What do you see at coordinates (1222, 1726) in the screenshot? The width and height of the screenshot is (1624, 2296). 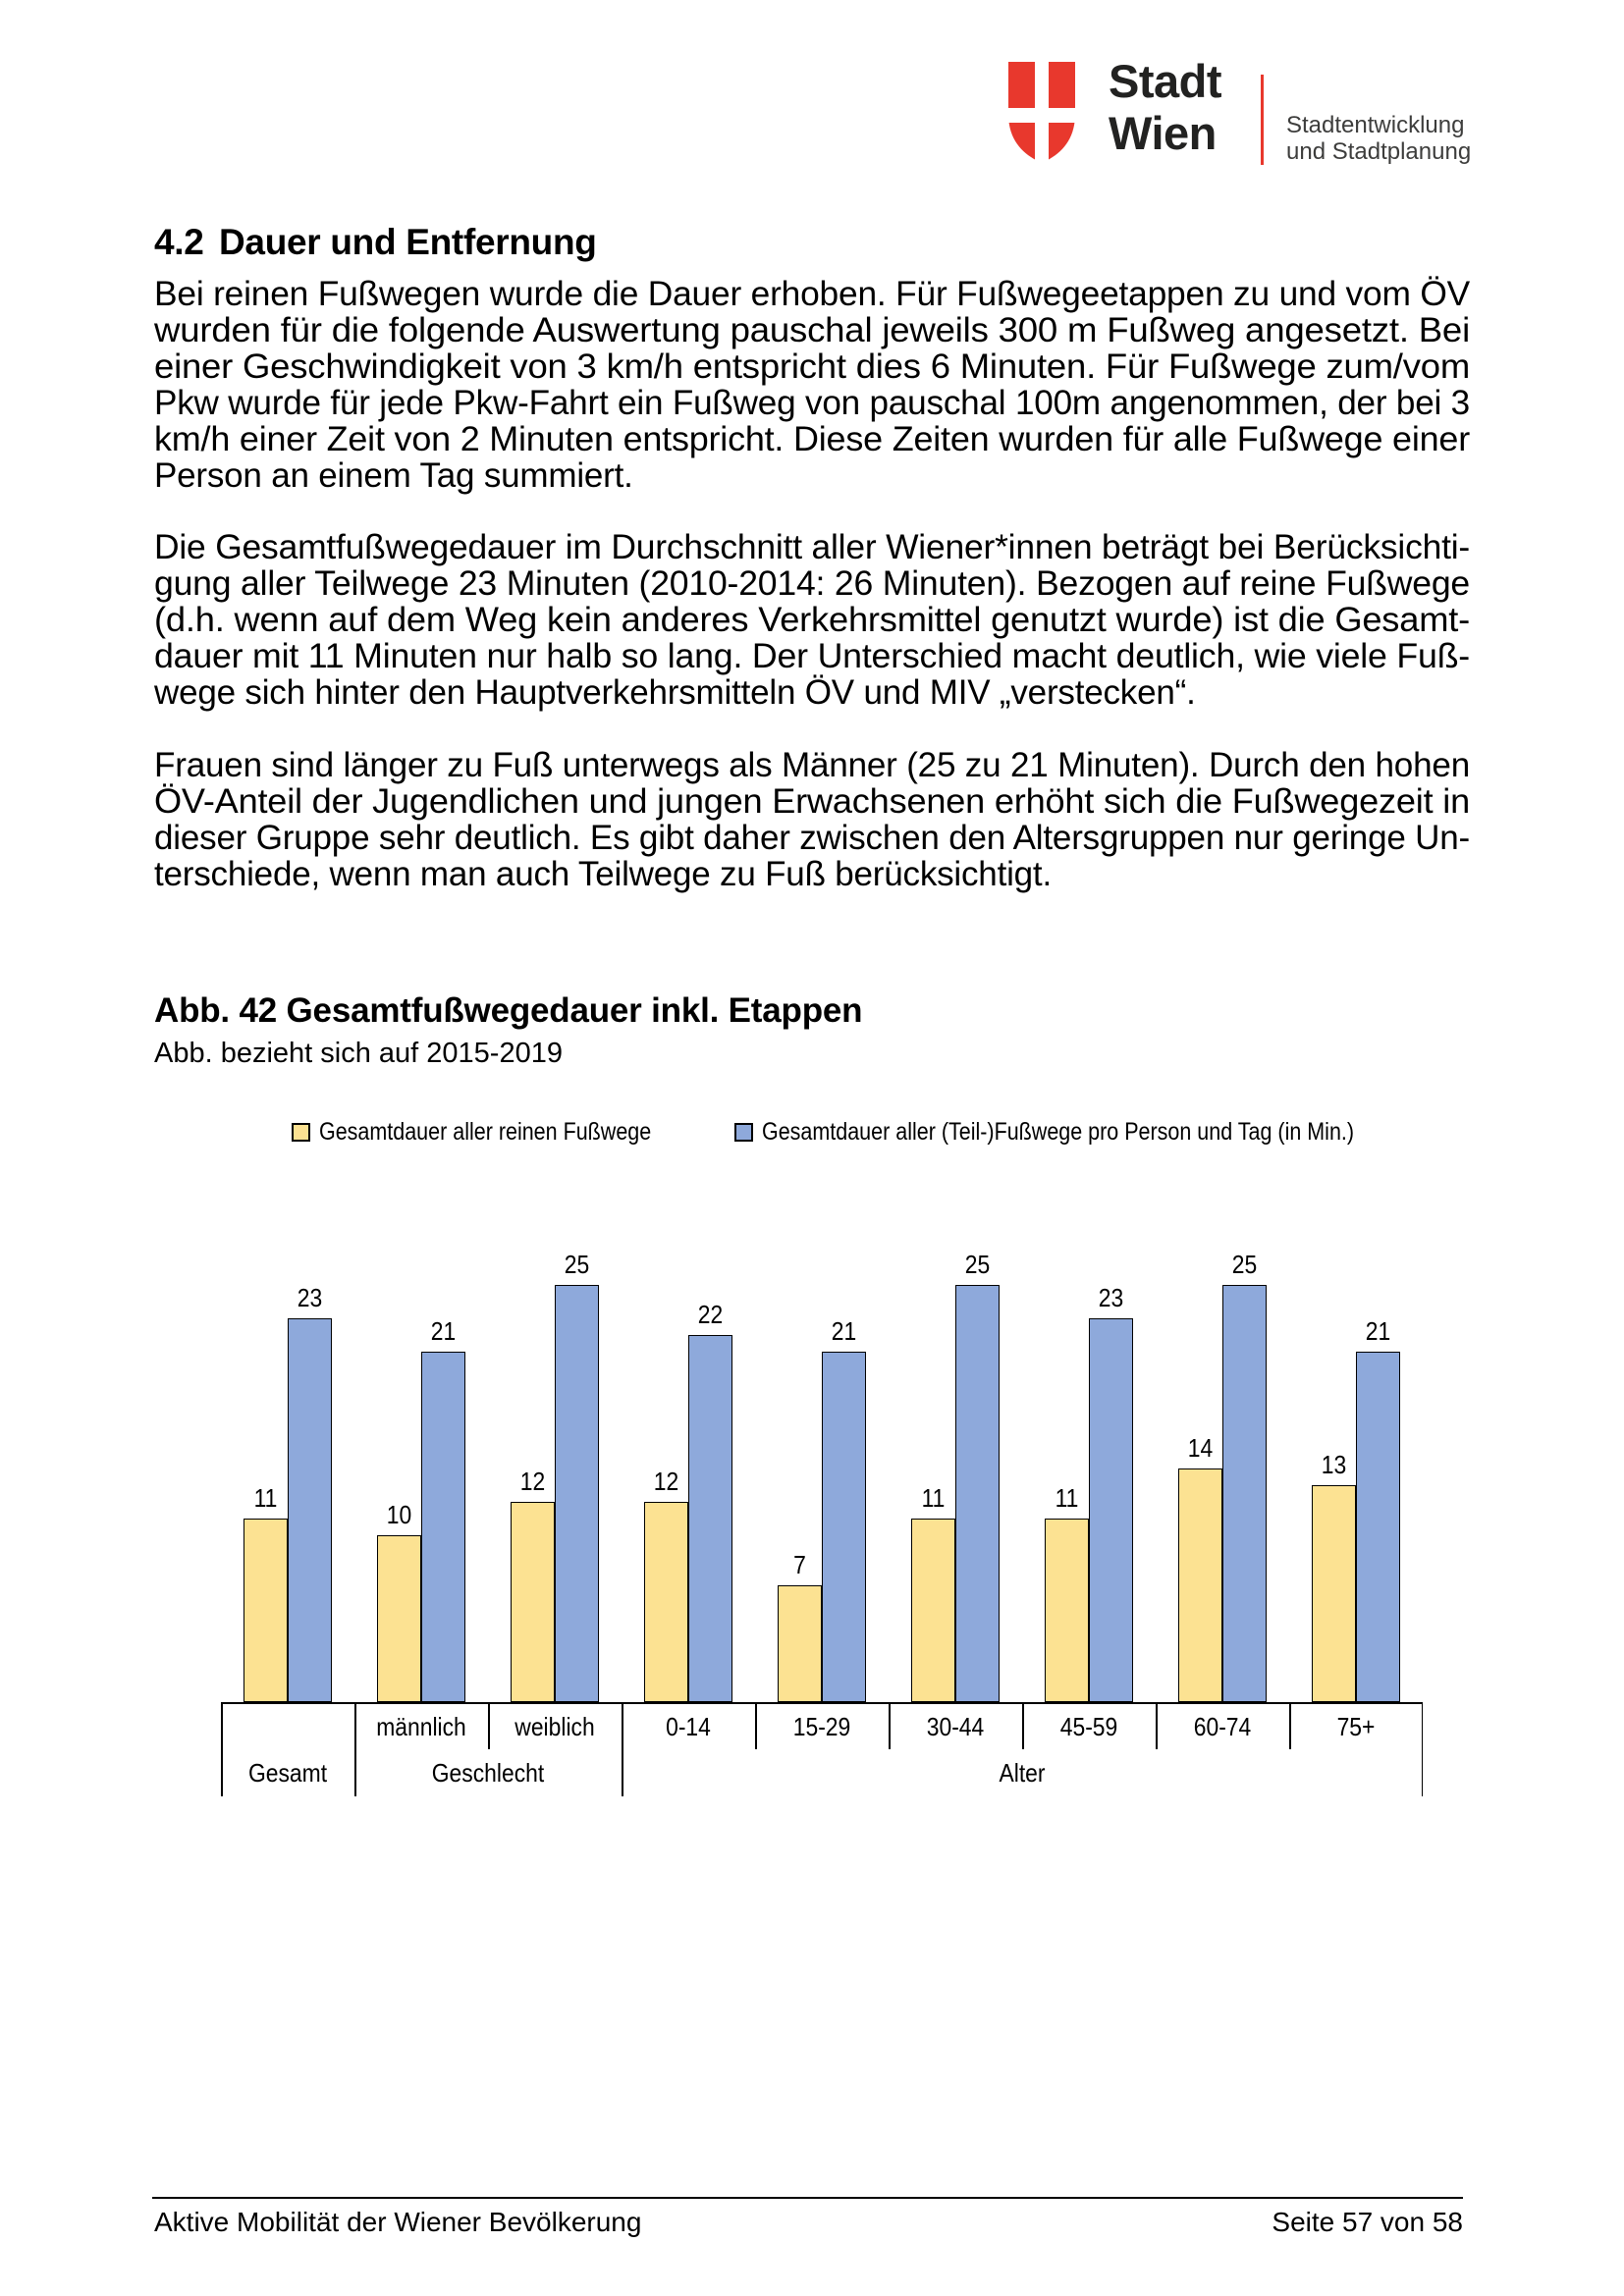 I see `category-label-60-74: 60-74` at bounding box center [1222, 1726].